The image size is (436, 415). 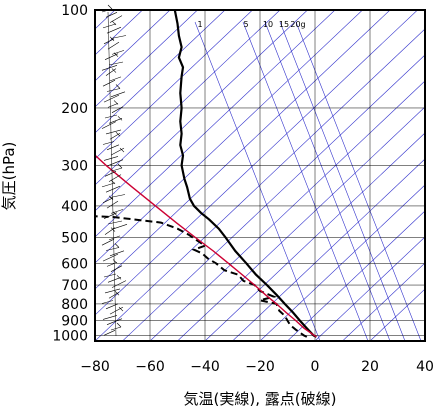 What do you see at coordinates (74, 207) in the screenshot?
I see `y-tick-label: 400` at bounding box center [74, 207].